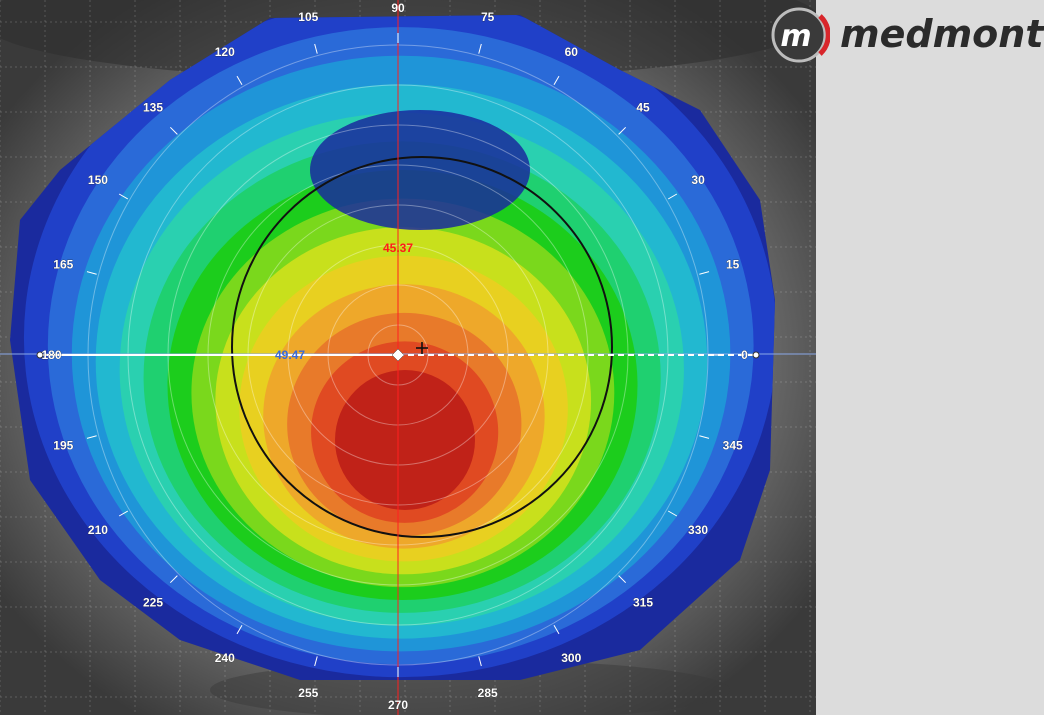 Image resolution: width=1044 pixels, height=715 pixels. Describe the element at coordinates (98, 530) in the screenshot. I see `angle-label-210: 210` at that location.